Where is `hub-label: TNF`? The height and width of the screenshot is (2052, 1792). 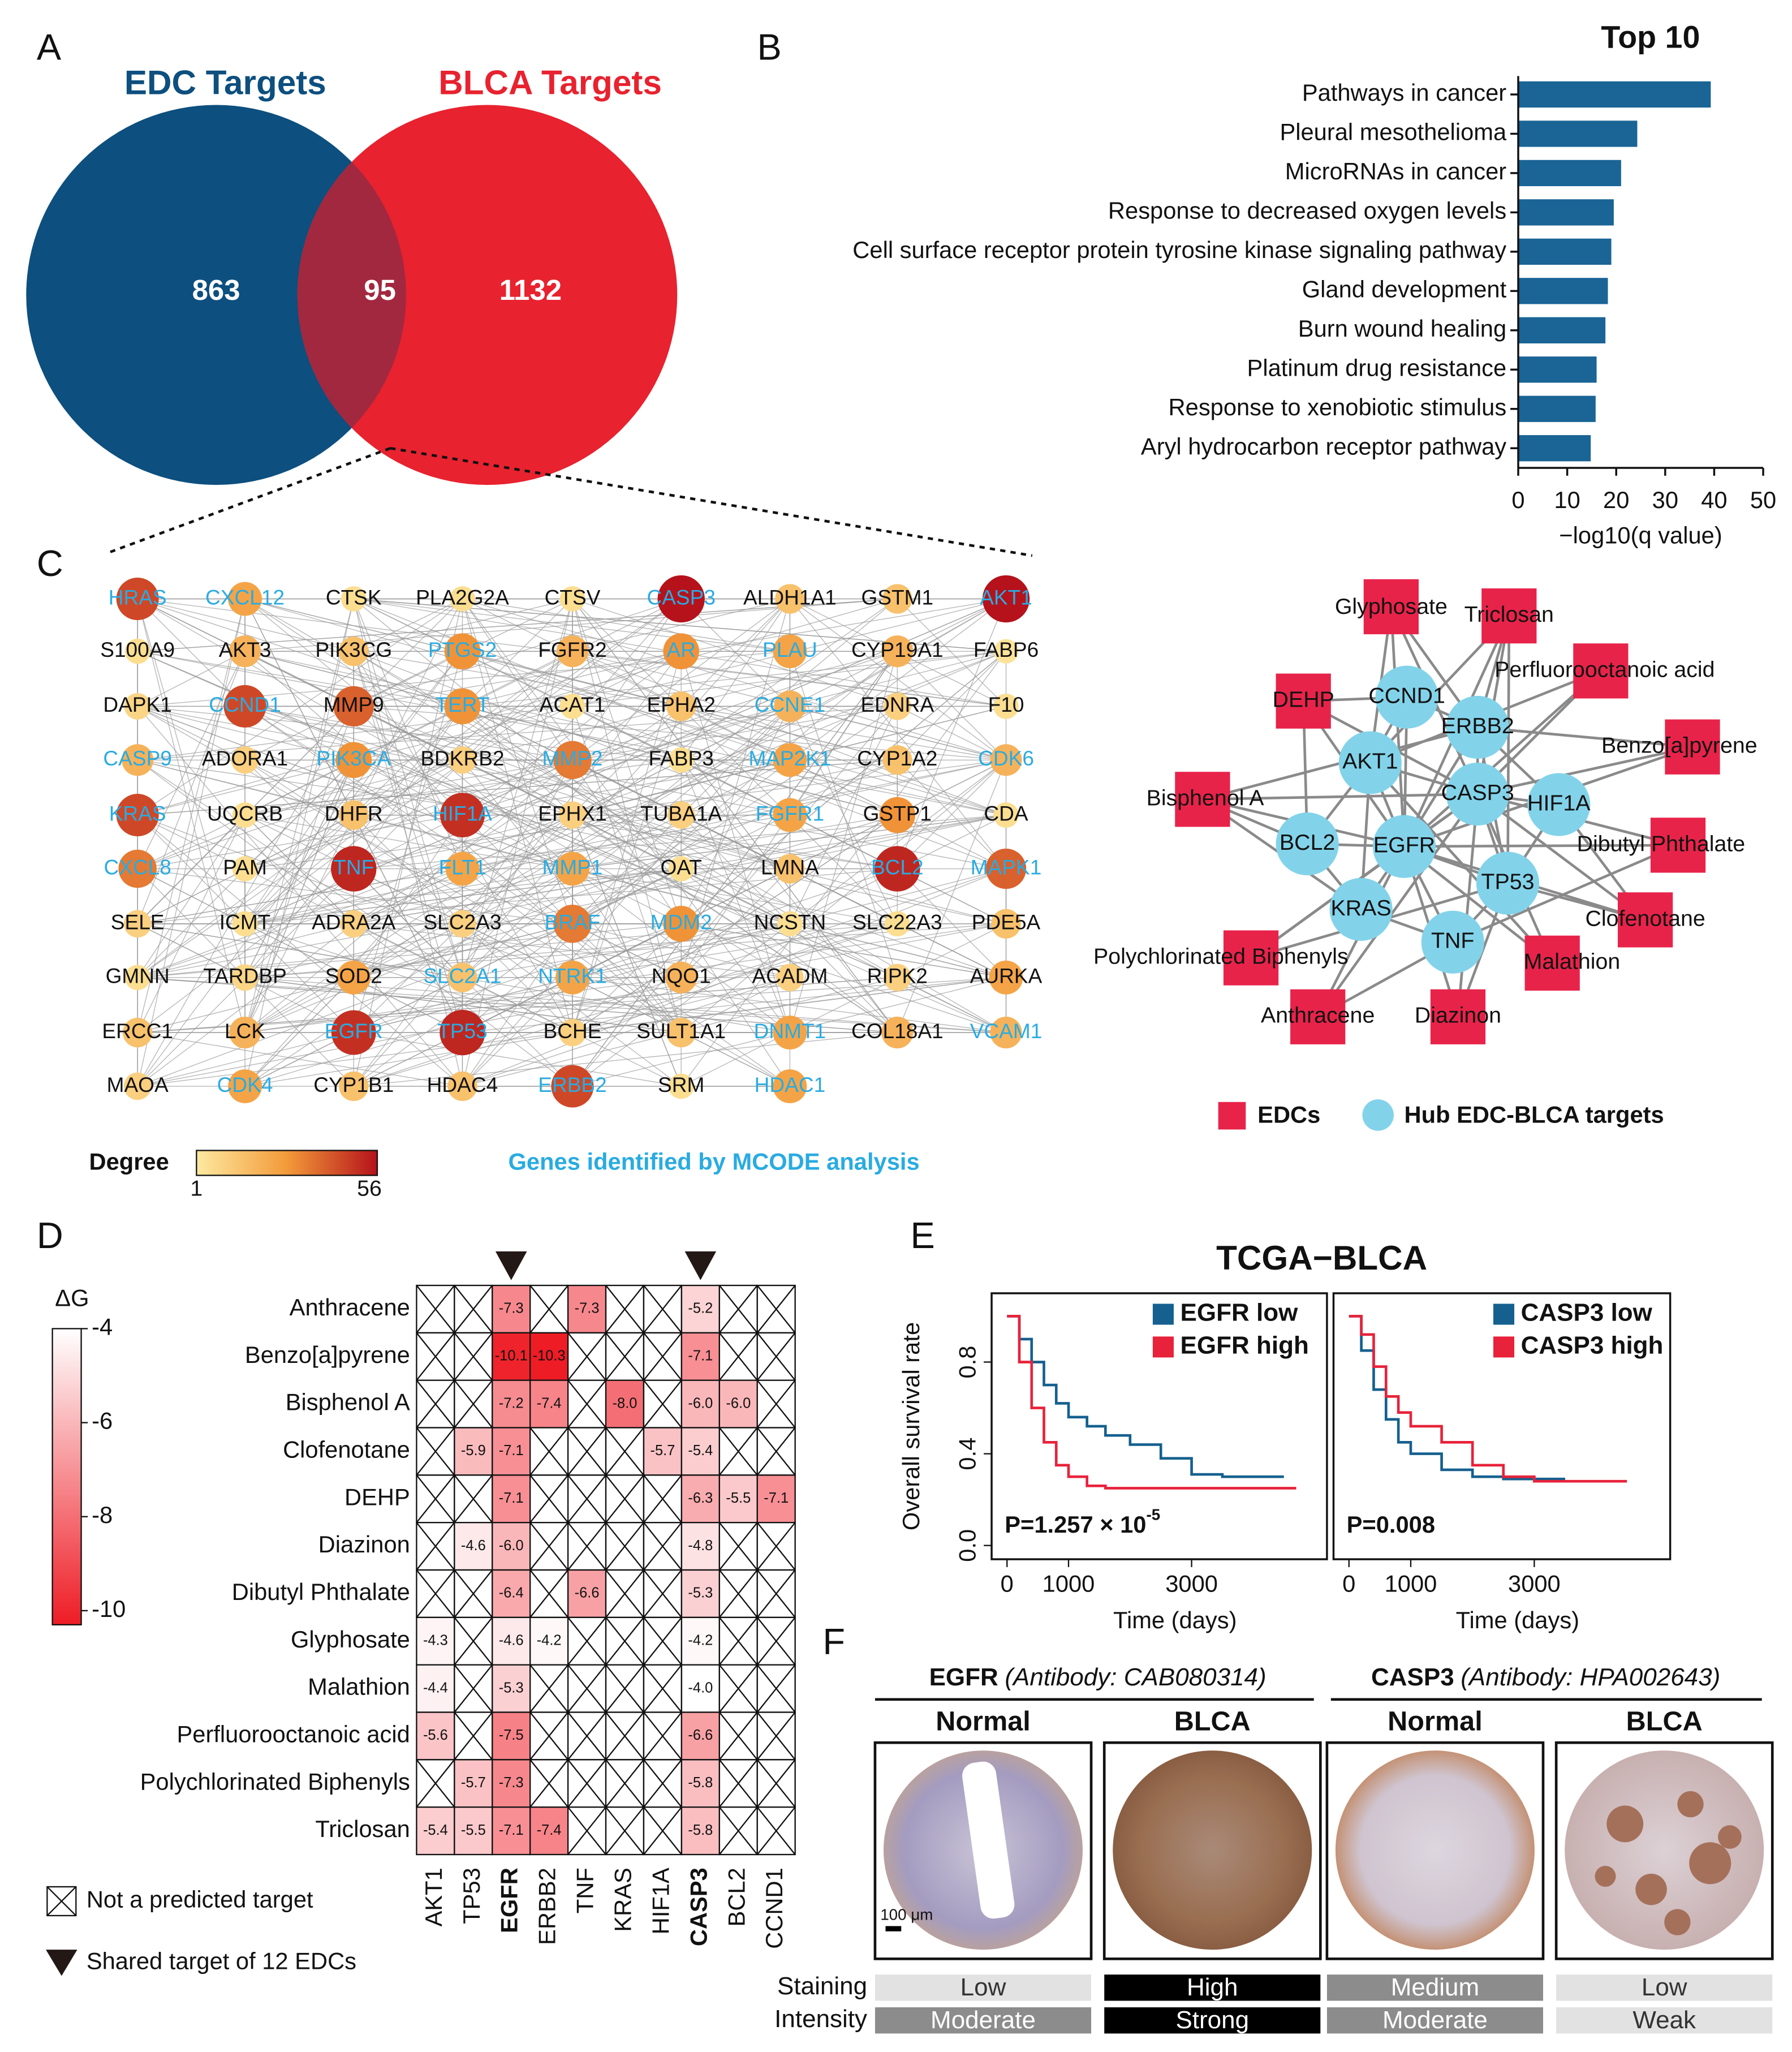
hub-label: TNF is located at coordinates (1453, 940).